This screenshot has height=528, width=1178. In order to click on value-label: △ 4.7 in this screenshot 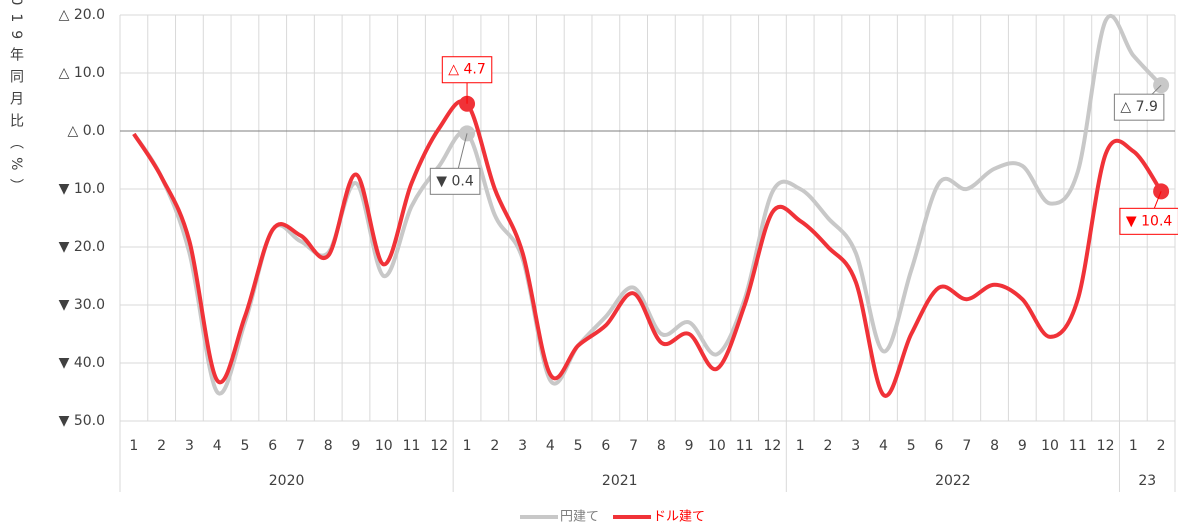, I will do `click(466, 70)`.